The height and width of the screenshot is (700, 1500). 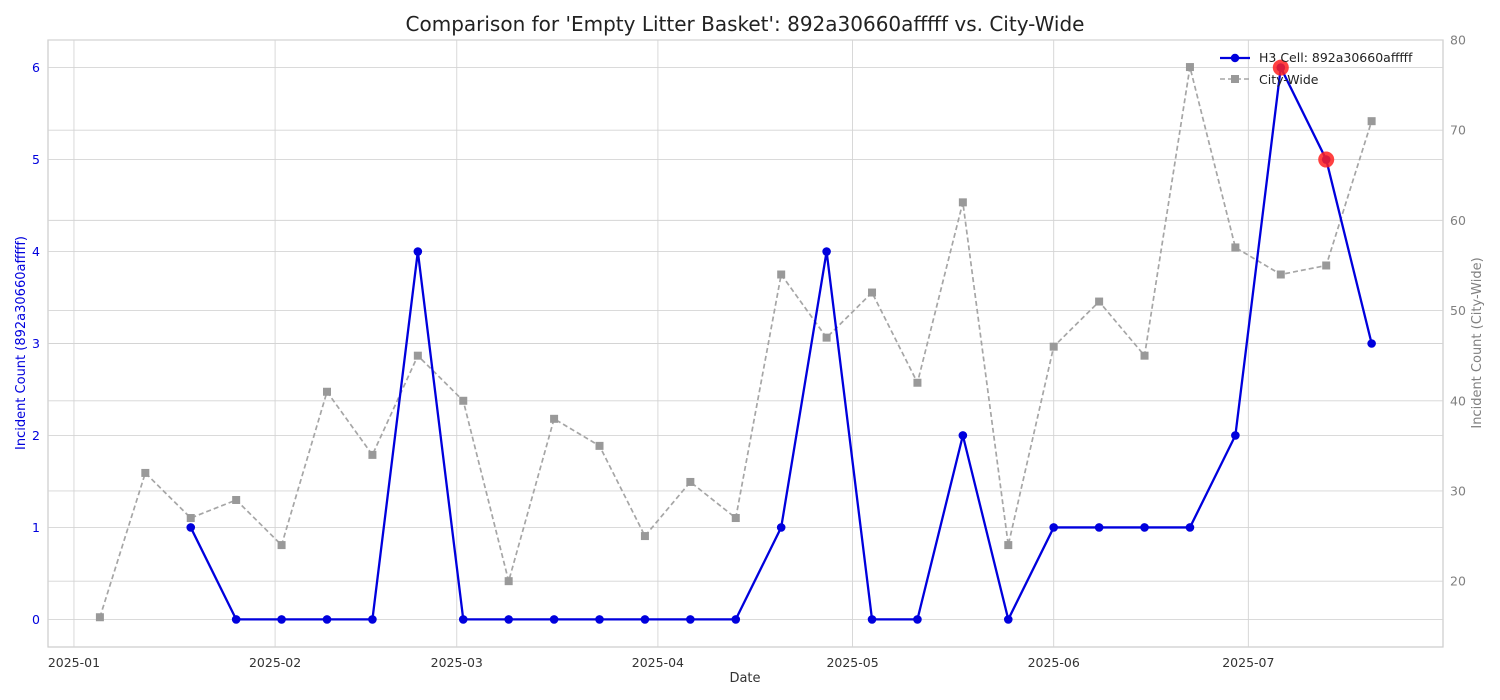 I want to click on legend-label-city: City-Wide, so click(x=1289, y=79).